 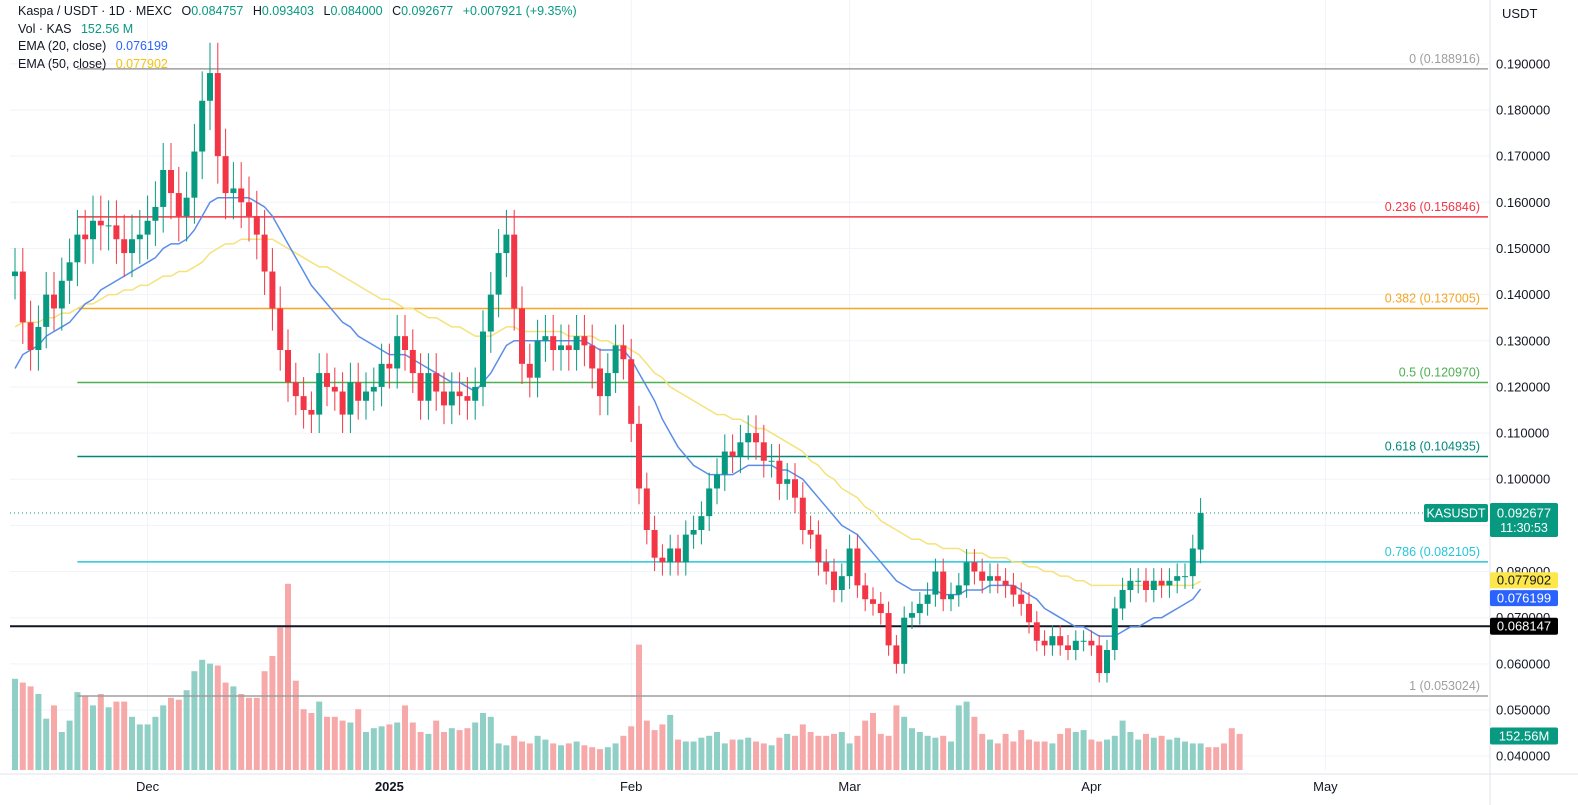 I want to click on time-tick-label: May, so click(x=1325, y=786).